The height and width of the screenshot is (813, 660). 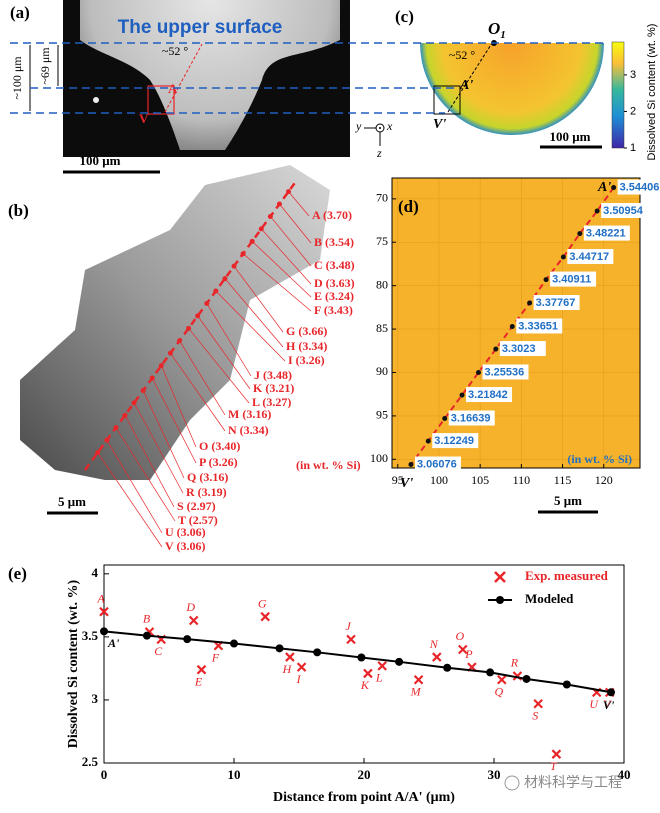 What do you see at coordinates (570, 136) in the screenshot?
I see `scale-label: 100 μm` at bounding box center [570, 136].